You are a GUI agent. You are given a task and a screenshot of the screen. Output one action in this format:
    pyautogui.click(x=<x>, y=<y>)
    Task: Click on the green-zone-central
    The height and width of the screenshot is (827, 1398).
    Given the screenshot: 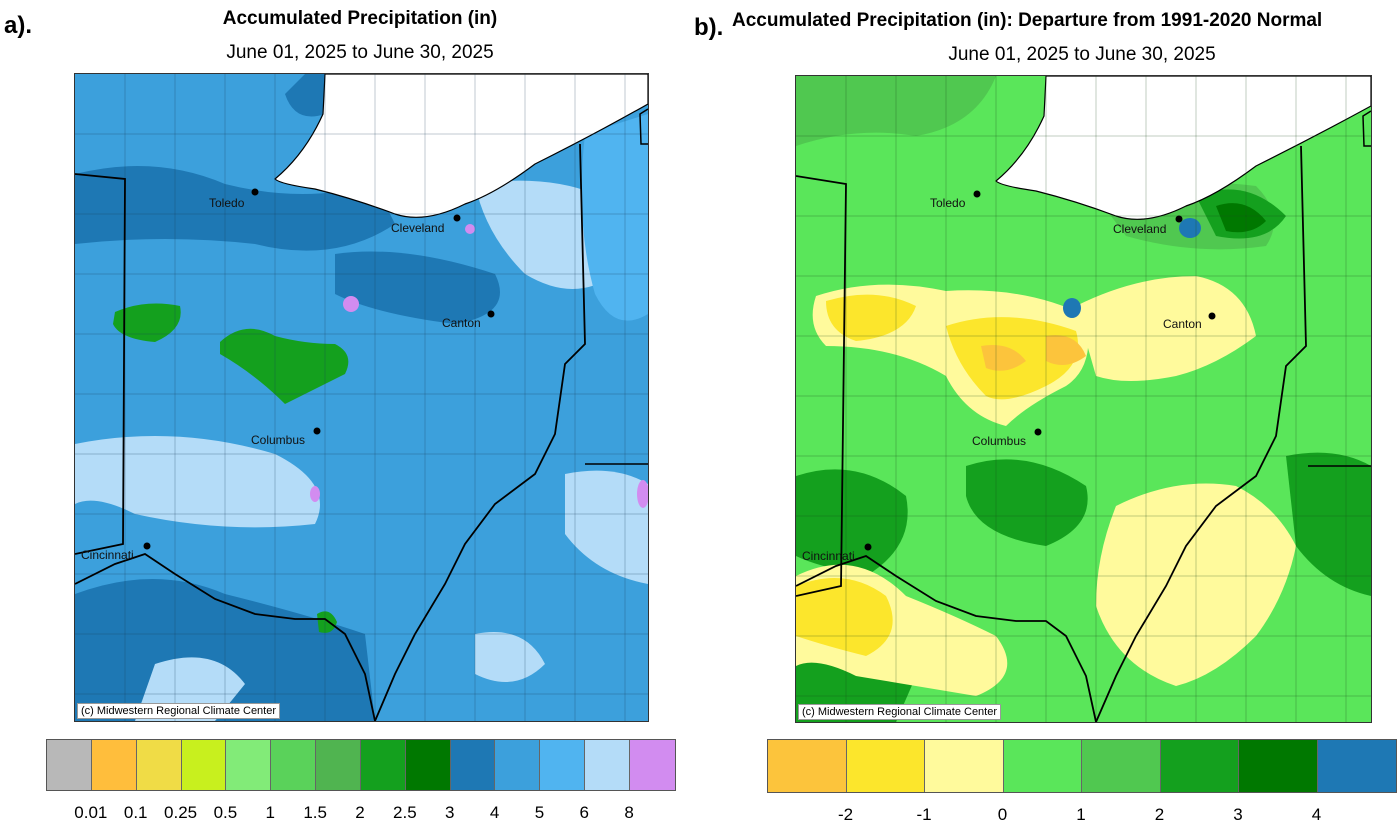 What is the action you would take?
    pyautogui.click(x=284, y=366)
    